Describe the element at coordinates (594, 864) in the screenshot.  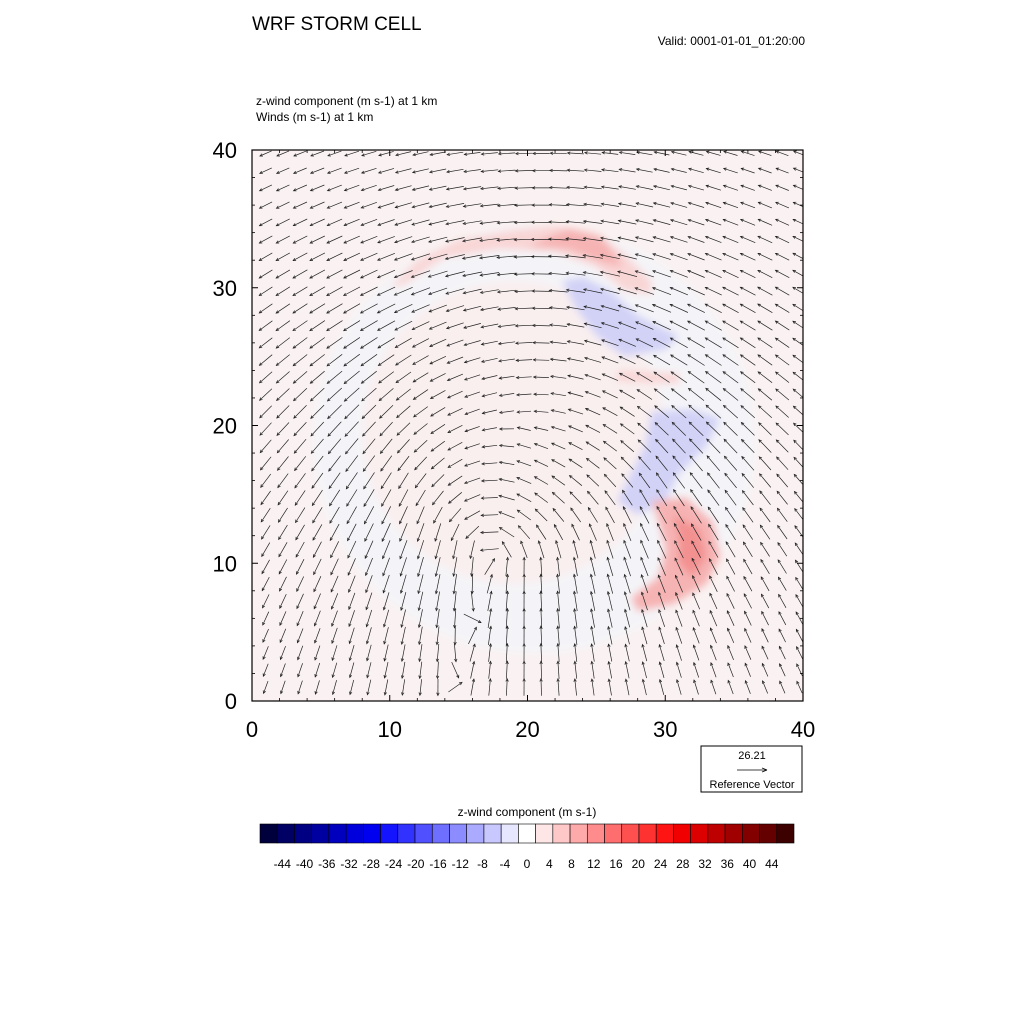
I see `colorbar-label: 12` at that location.